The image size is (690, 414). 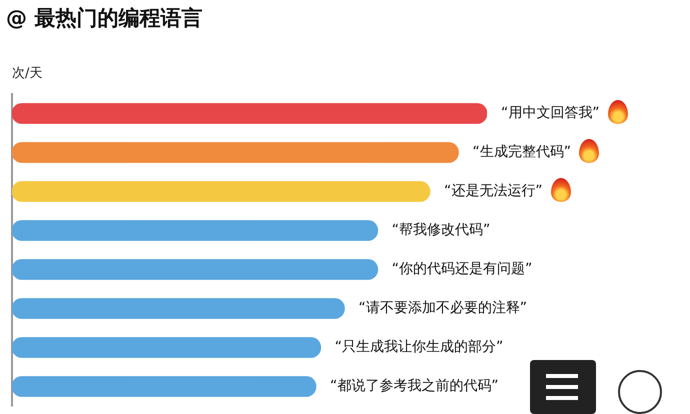 What do you see at coordinates (443, 308) in the screenshot?
I see `annotation: “请不要添加不必要的注释”` at bounding box center [443, 308].